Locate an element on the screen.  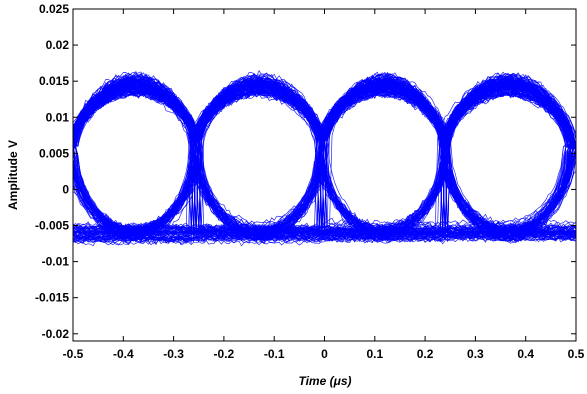
x-axis-label: Time (μs) is located at coordinates (324, 381).